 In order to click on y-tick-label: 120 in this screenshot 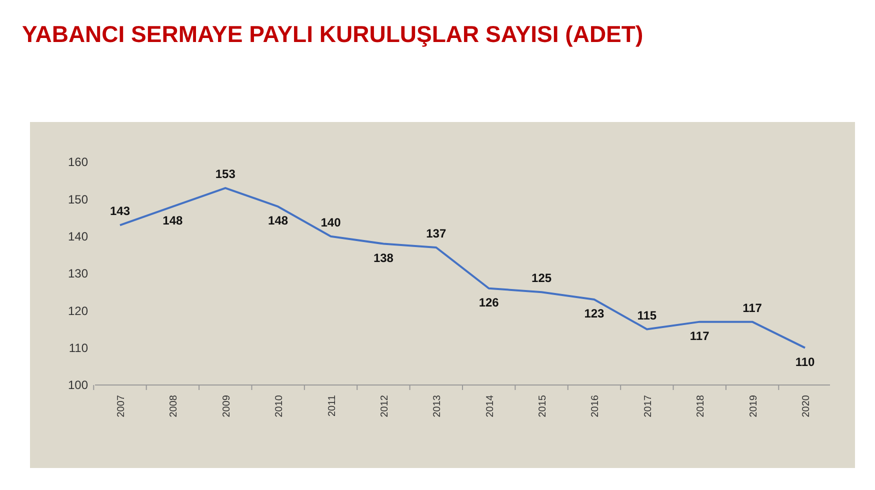, I will do `click(78, 311)`.